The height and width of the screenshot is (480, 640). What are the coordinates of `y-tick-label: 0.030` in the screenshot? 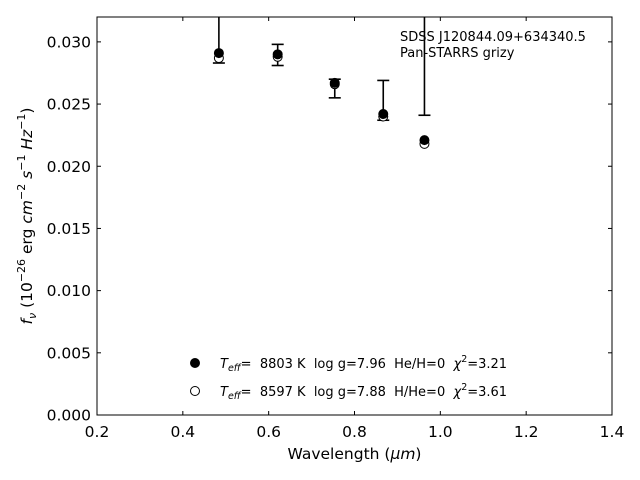 It's located at (69, 42).